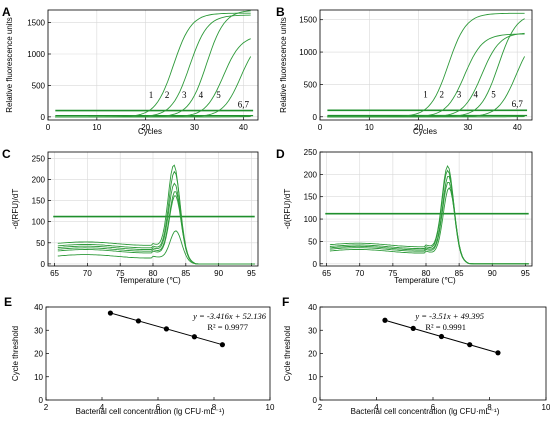 The width and height of the screenshot is (550, 424). What do you see at coordinates (449, 316) in the screenshot?
I see `regression-equation: y = -3.51x + 49.395` at bounding box center [449, 316].